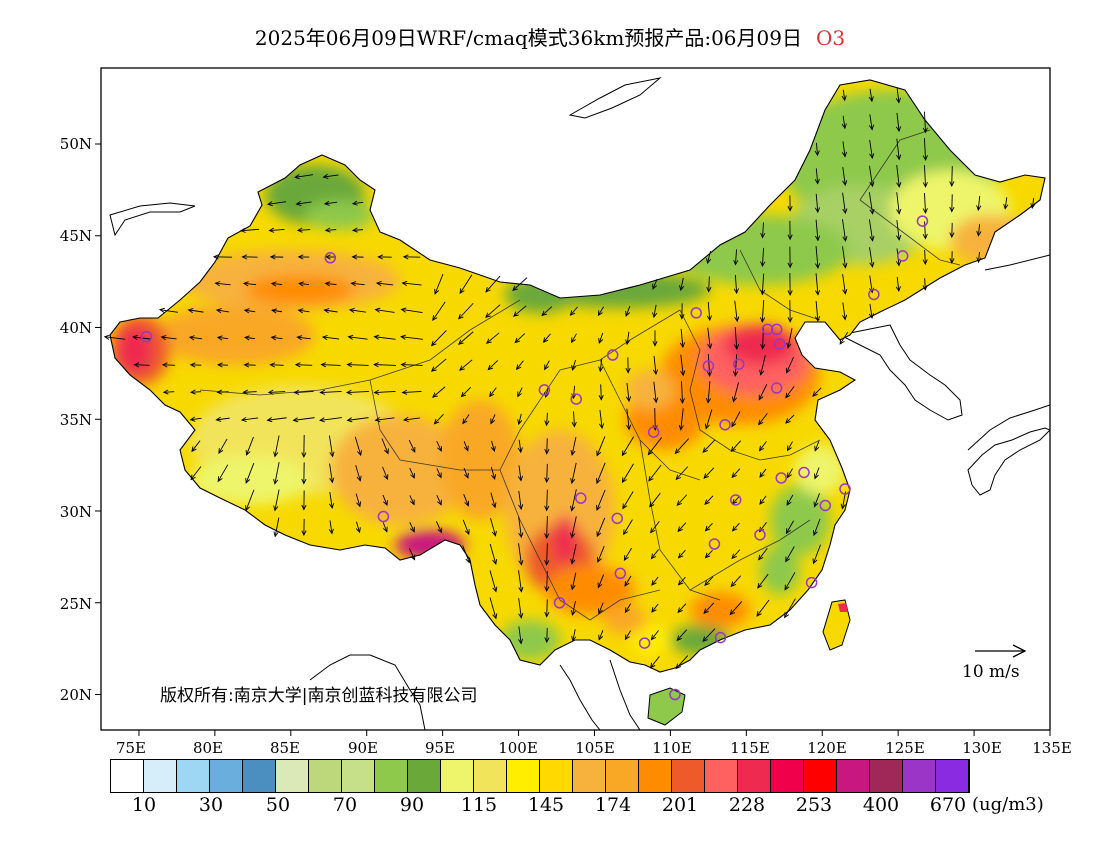 The width and height of the screenshot is (1100, 850). What do you see at coordinates (518, 748) in the screenshot?
I see `lon-tick-label: 100E` at bounding box center [518, 748].